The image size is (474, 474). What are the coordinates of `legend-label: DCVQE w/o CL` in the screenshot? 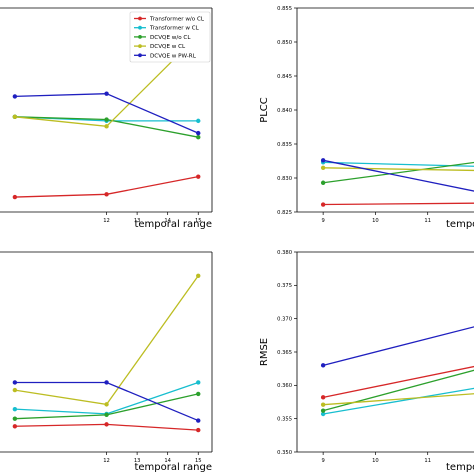 It's located at (170, 38).